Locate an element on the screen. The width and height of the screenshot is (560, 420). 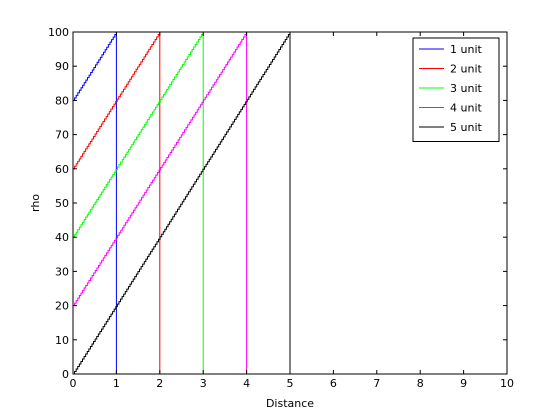
x-tick-label: 4 is located at coordinates (246, 383).